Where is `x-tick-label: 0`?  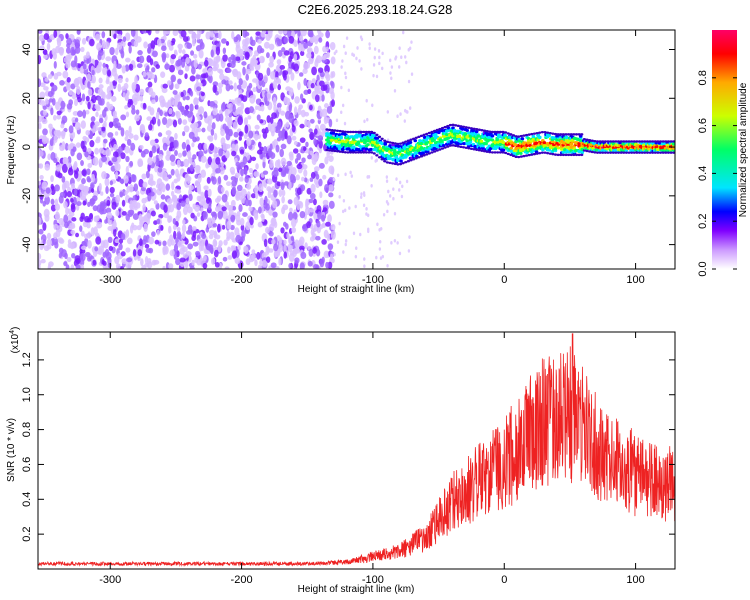 x-tick-label: 0 is located at coordinates (504, 580).